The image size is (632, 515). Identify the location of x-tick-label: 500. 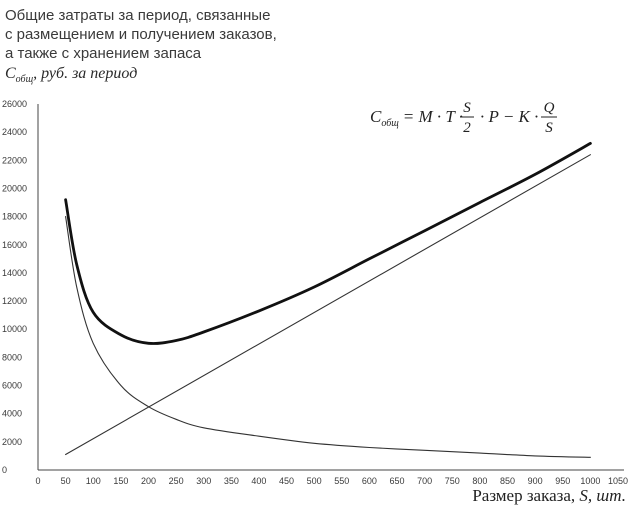
(314, 481).